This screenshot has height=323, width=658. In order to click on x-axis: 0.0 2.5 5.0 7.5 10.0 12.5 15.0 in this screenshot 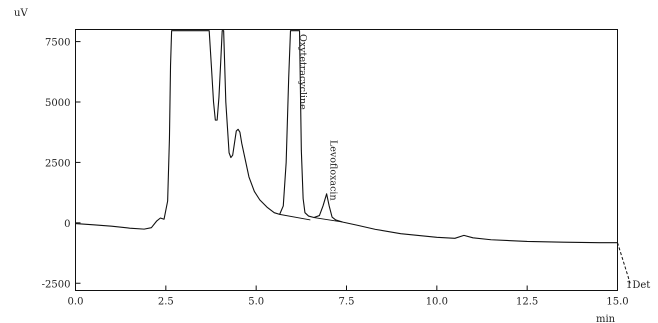, I will do `click(348, 296)`.